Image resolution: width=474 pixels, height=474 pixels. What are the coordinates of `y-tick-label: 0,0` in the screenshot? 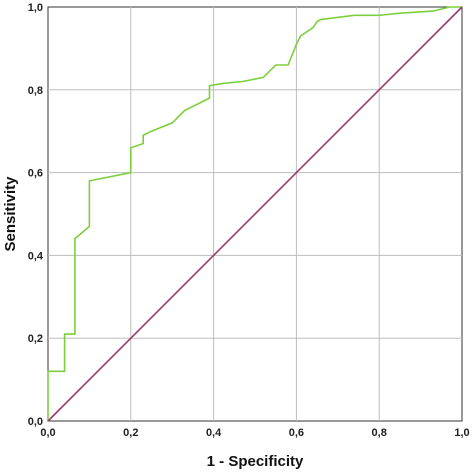 It's located at (35, 422).